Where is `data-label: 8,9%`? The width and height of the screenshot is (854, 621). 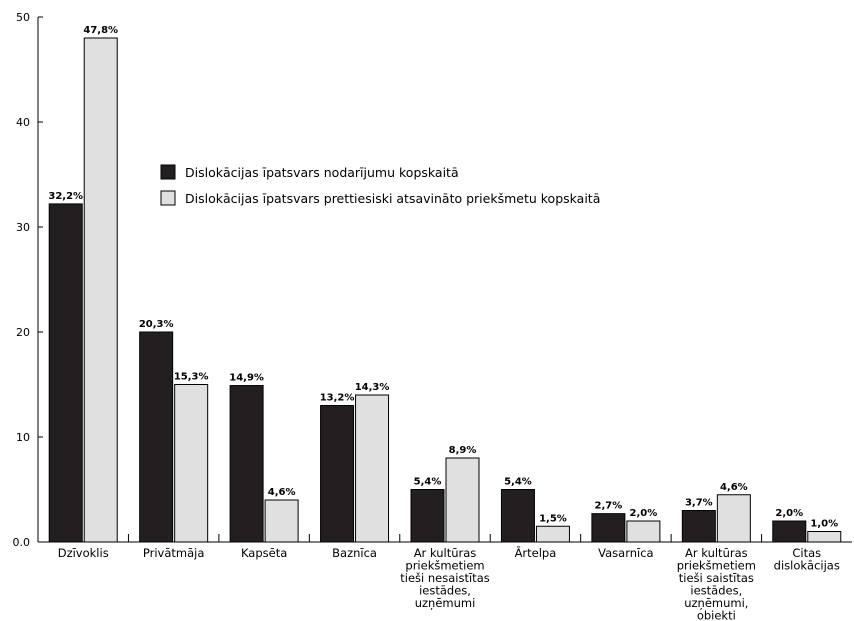
data-label: 8,9% is located at coordinates (463, 450).